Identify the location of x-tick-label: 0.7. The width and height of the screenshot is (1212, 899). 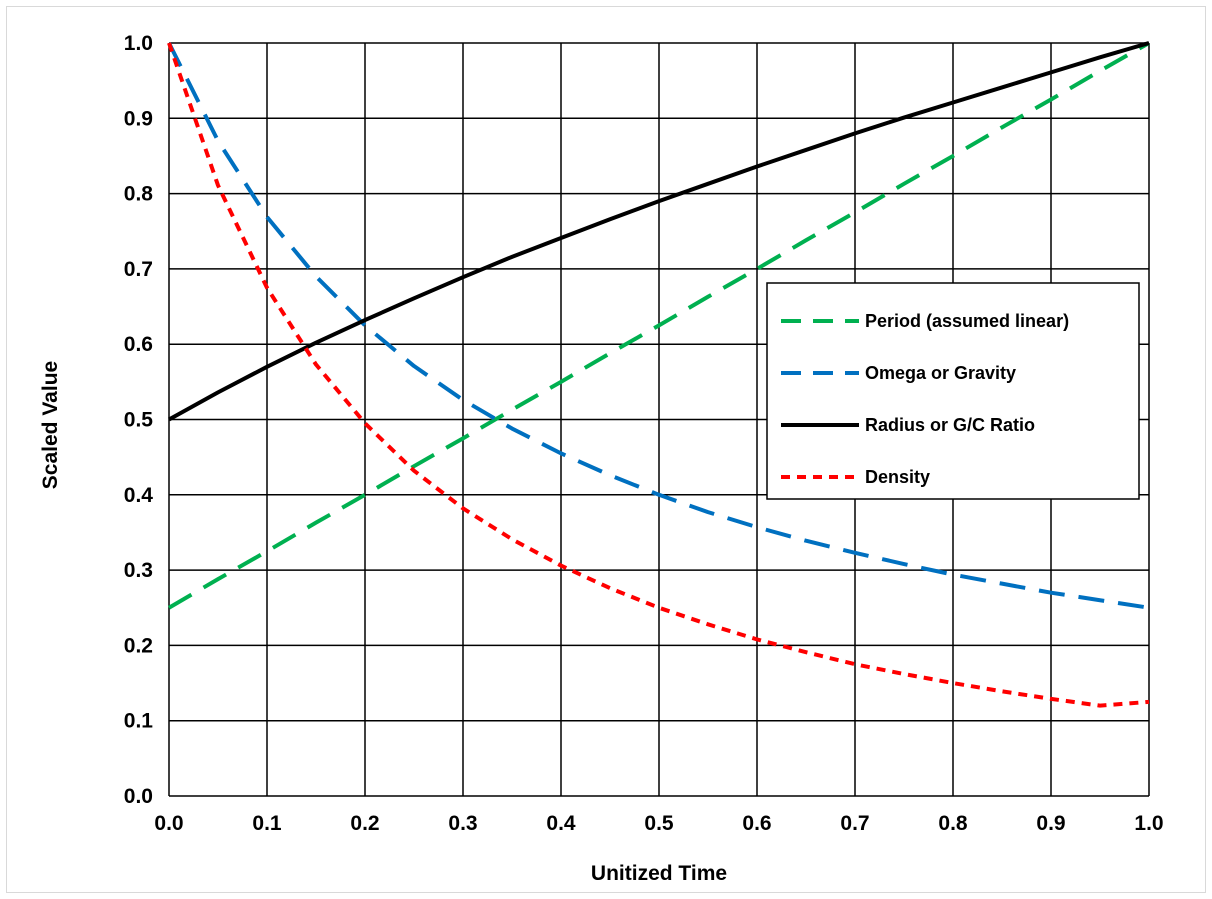
(854, 823).